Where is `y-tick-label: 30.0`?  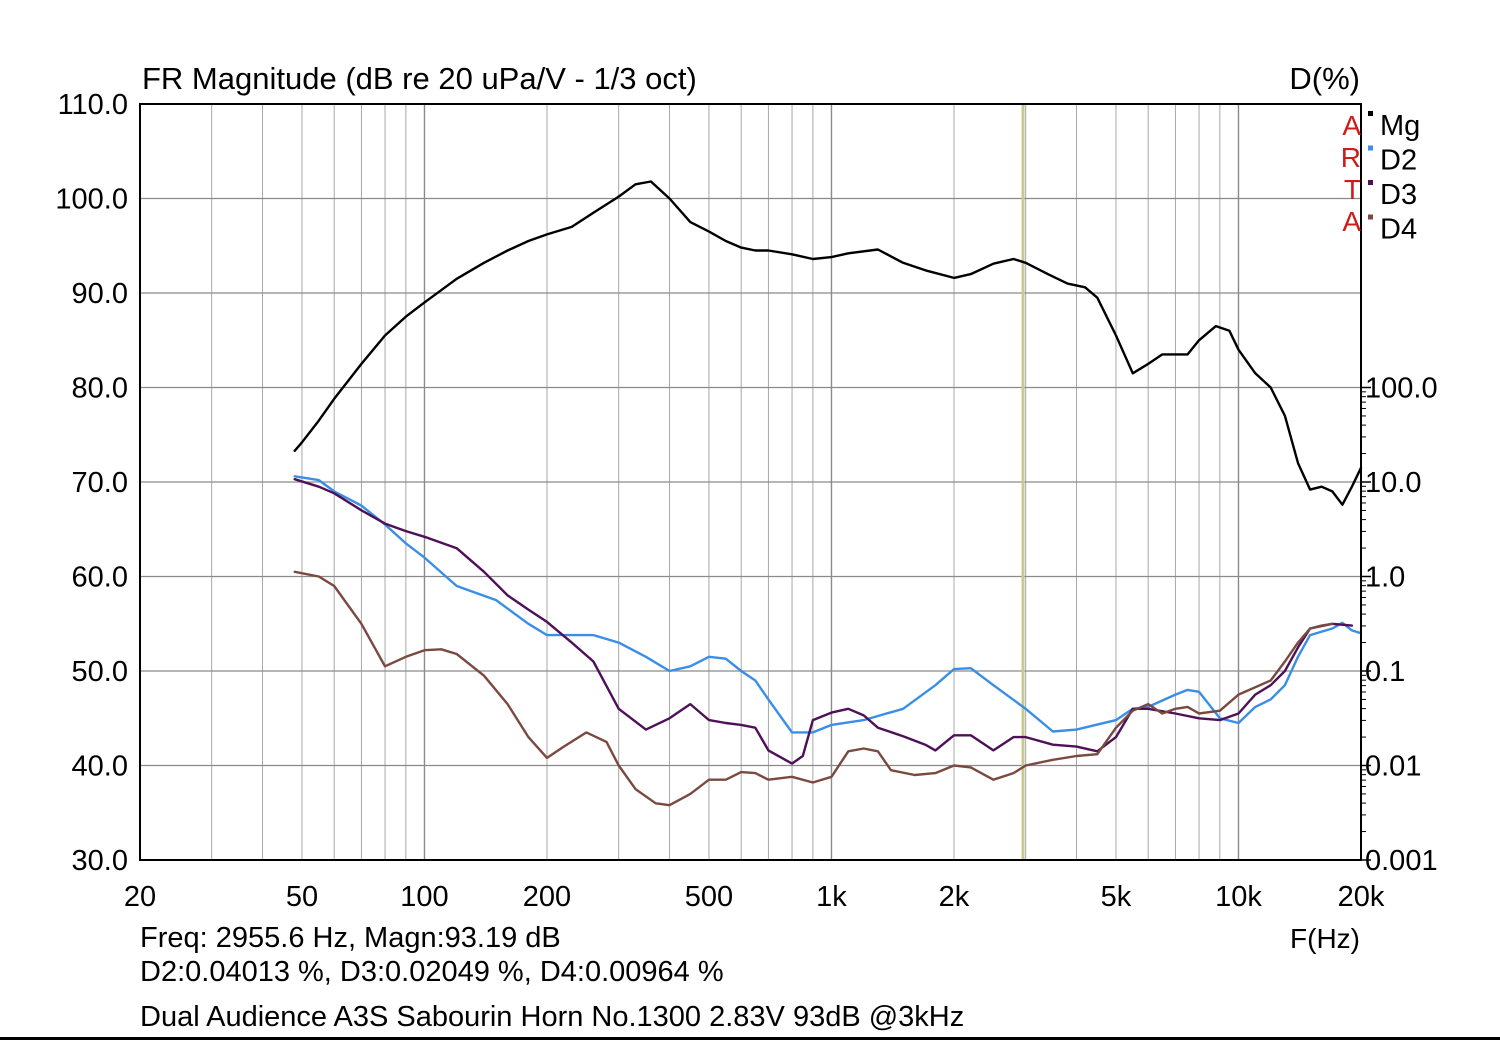 y-tick-label: 30.0 is located at coordinates (100, 861).